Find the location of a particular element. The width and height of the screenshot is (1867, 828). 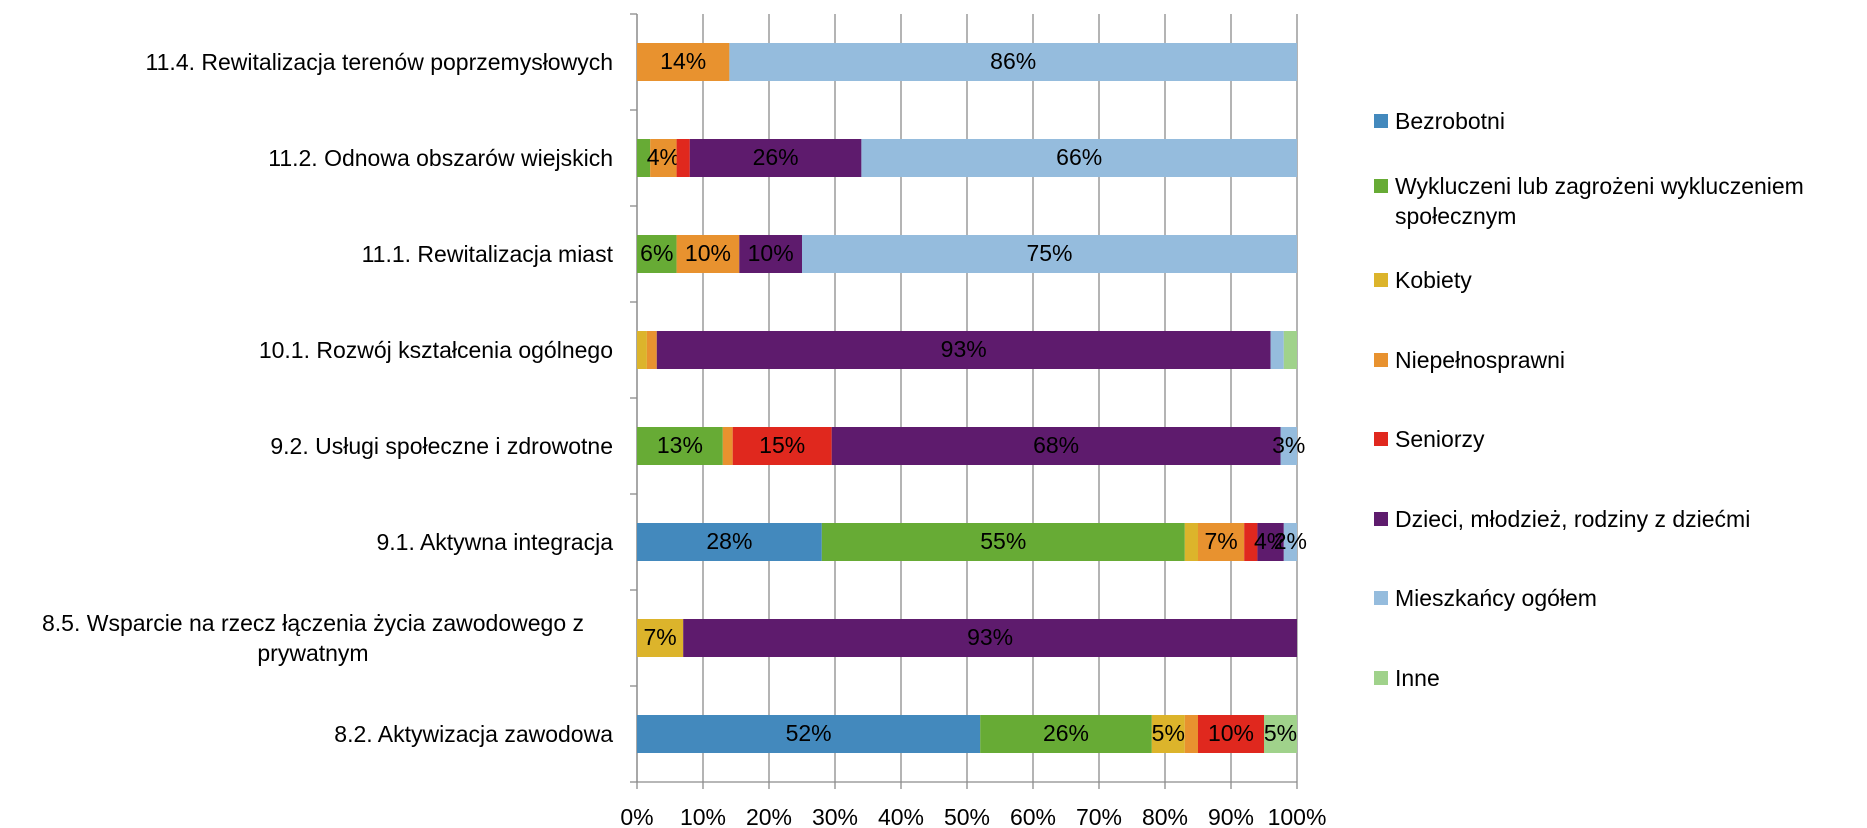

data-label: 13% is located at coordinates (680, 445).